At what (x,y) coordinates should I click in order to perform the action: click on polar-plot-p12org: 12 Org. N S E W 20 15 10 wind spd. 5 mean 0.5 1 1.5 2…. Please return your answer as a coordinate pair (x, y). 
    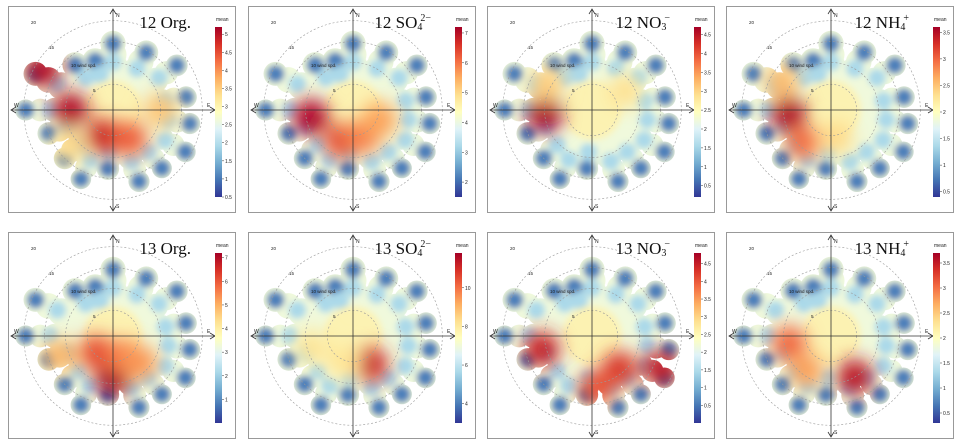
    Looking at the image, I should click on (122, 109).